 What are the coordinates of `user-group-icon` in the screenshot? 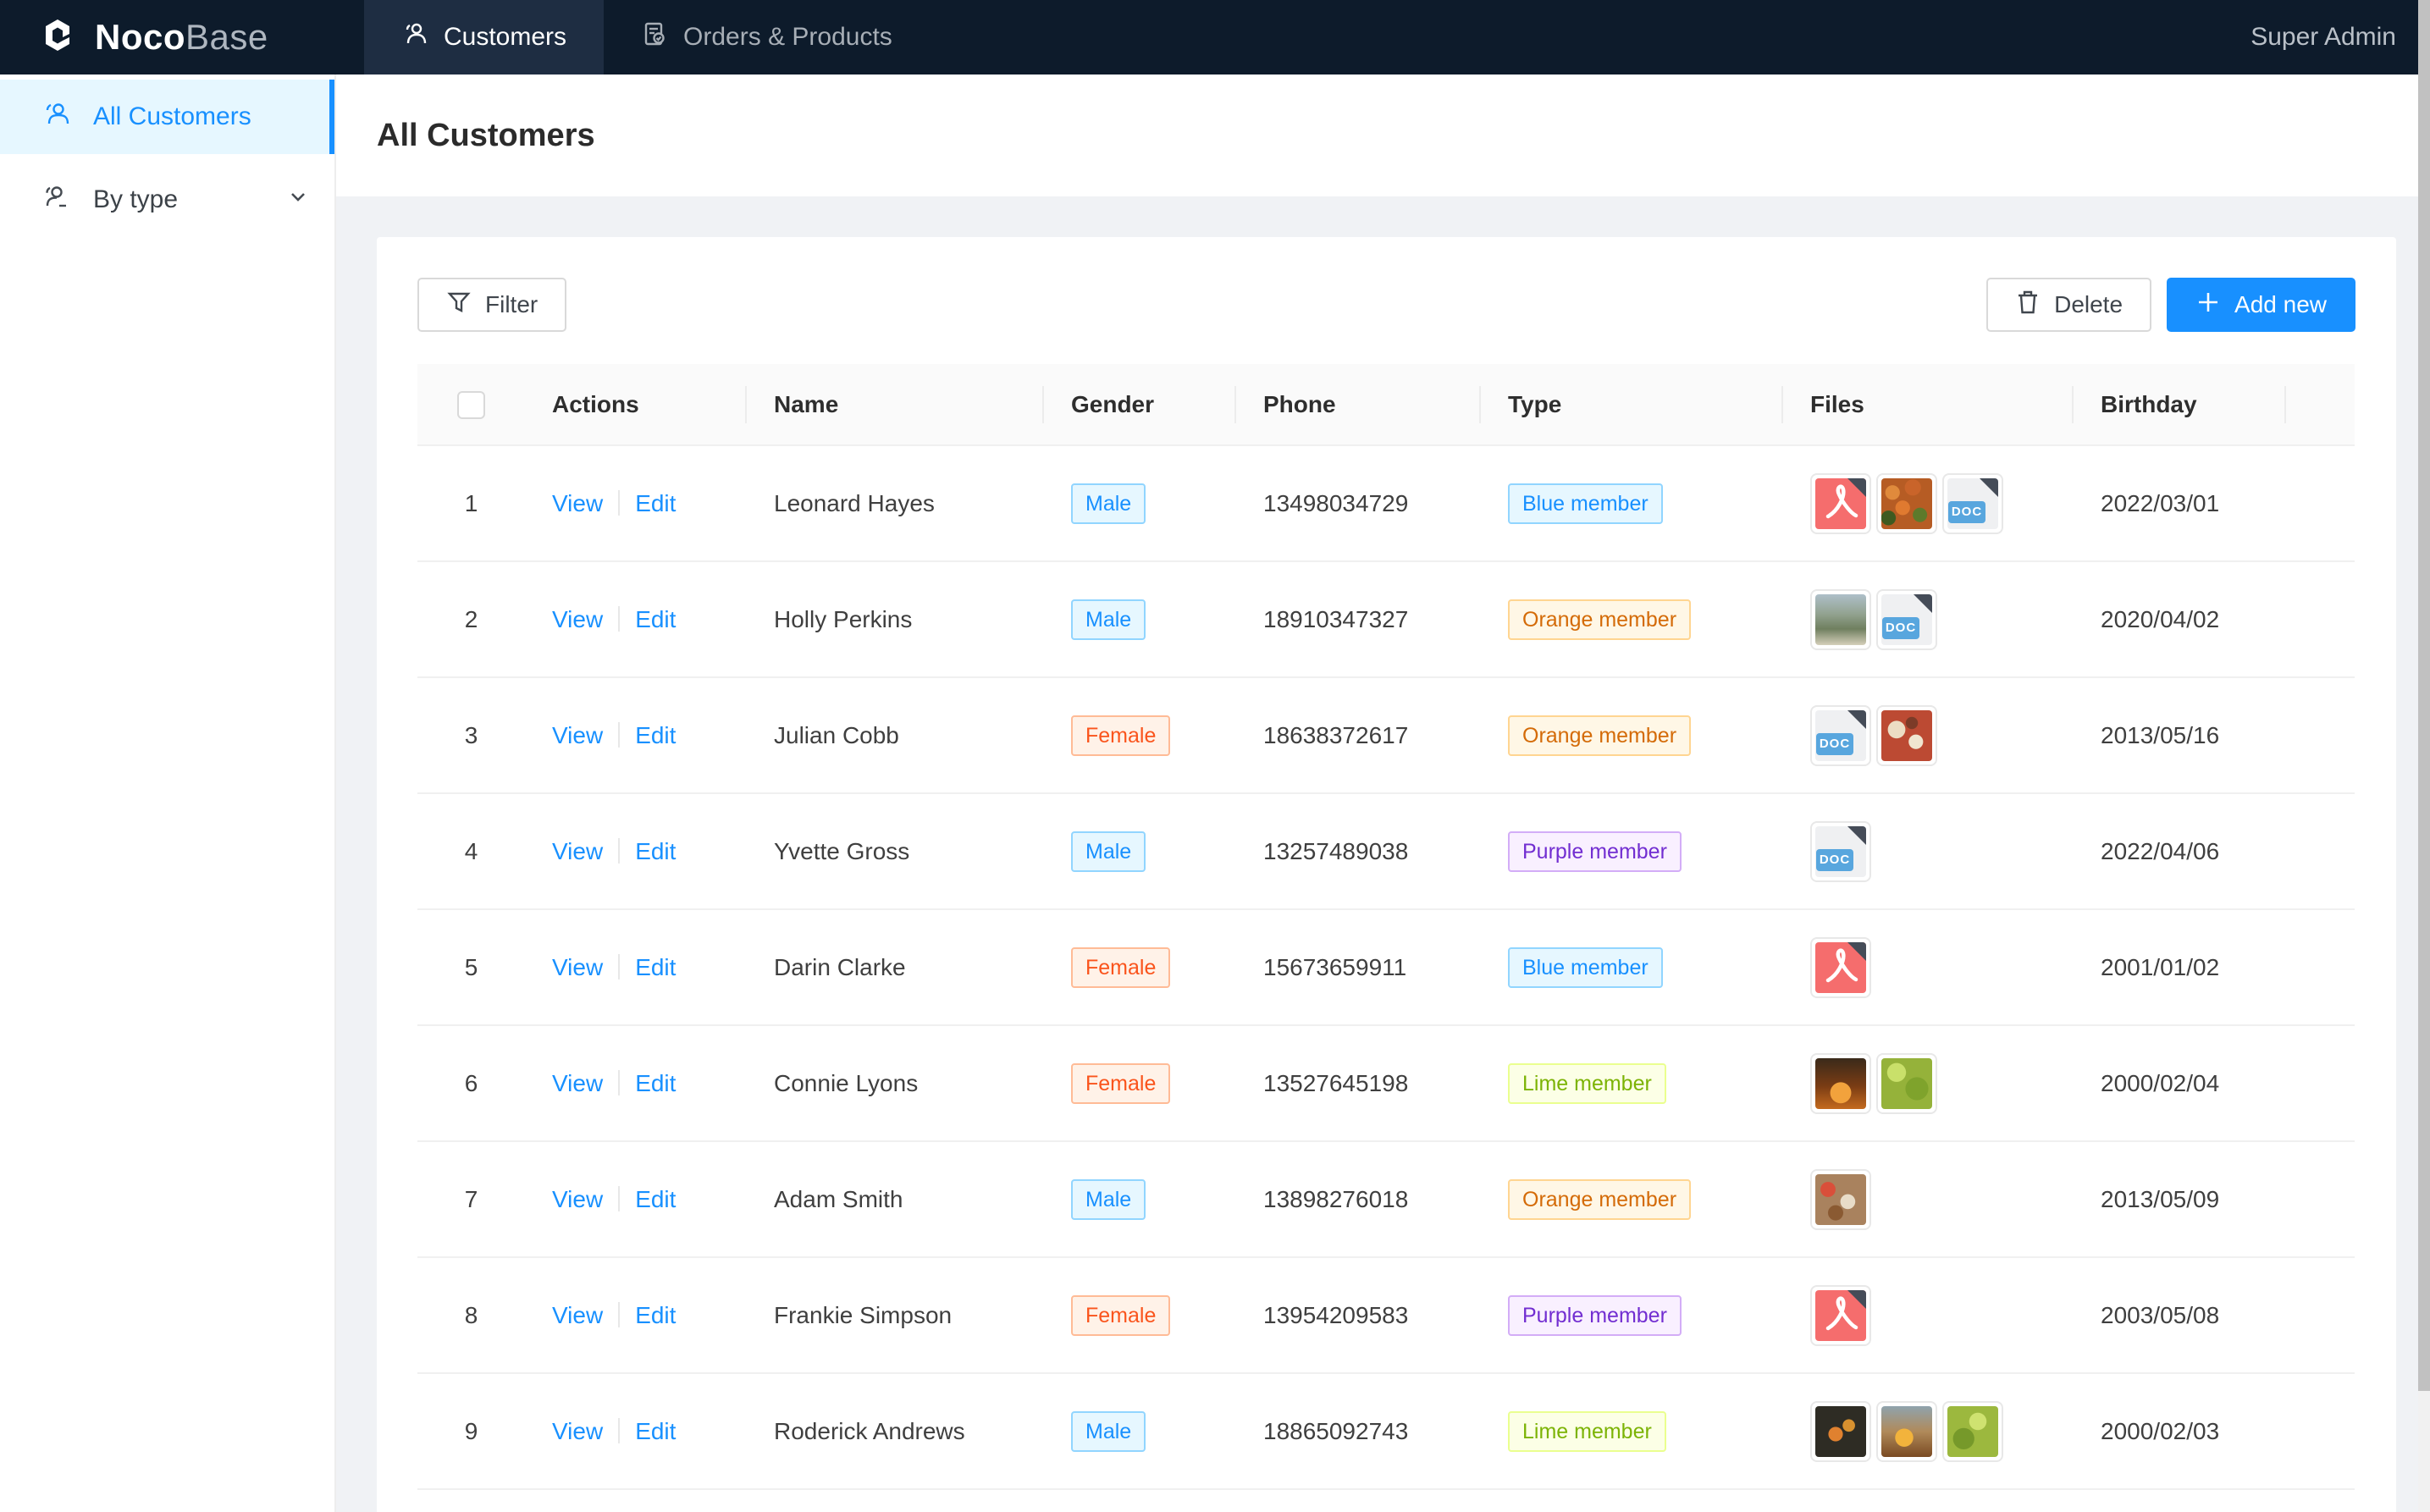 It's located at (56, 199).